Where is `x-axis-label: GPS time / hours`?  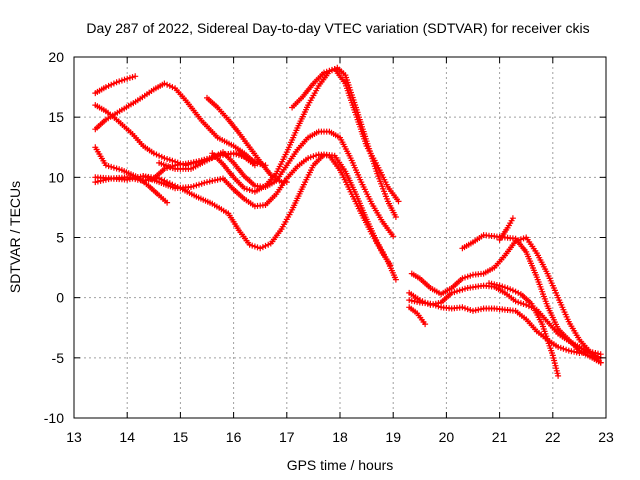
x-axis-label: GPS time / hours is located at coordinates (340, 465).